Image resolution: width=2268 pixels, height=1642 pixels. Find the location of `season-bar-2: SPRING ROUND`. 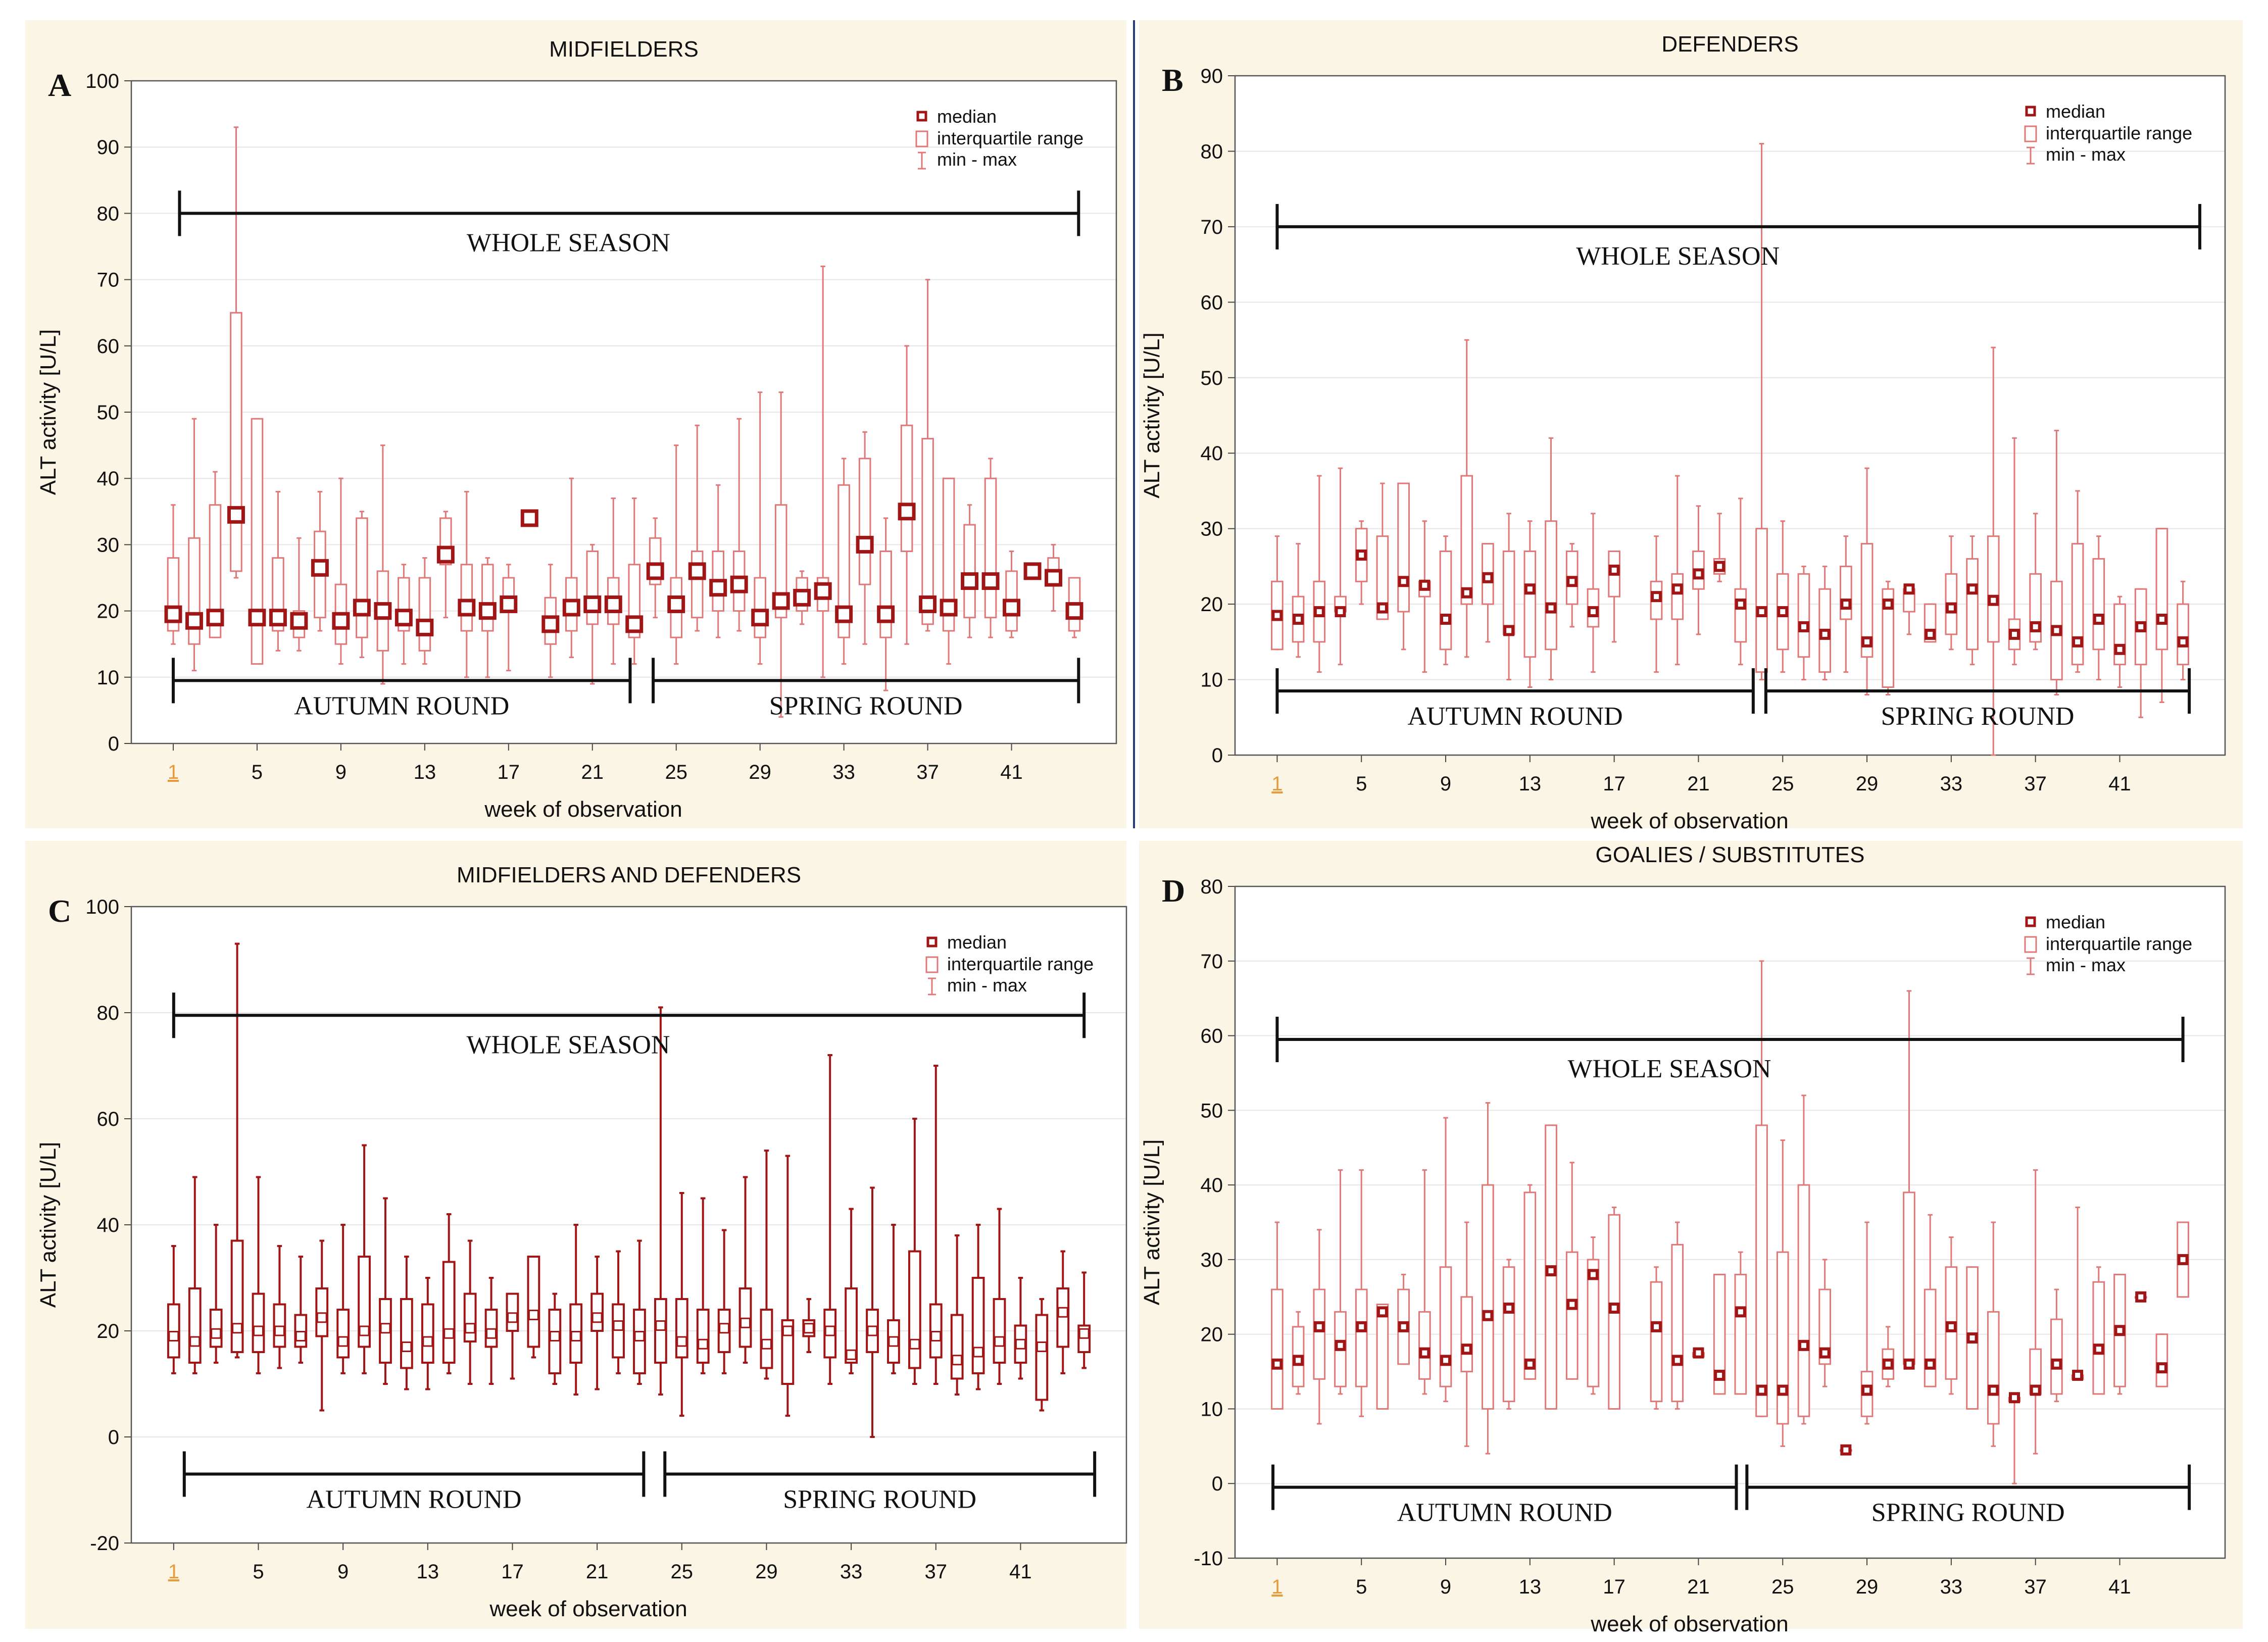

season-bar-2: SPRING ROUND is located at coordinates (1977, 699).